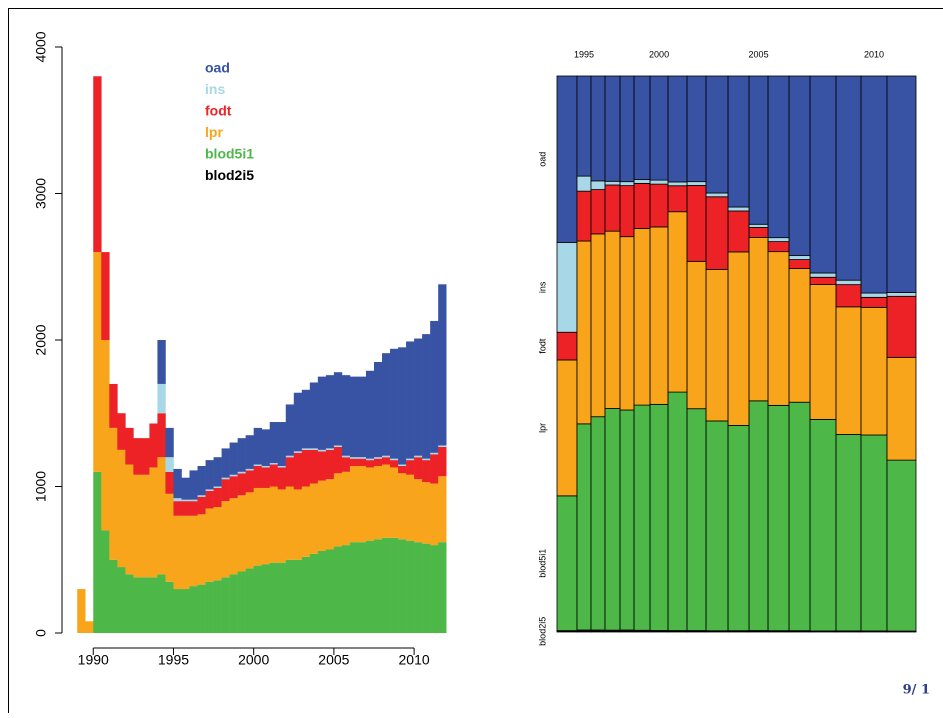 The height and width of the screenshot is (718, 943). Describe the element at coordinates (874, 54) in the screenshot. I see `column-label: 2010` at that location.